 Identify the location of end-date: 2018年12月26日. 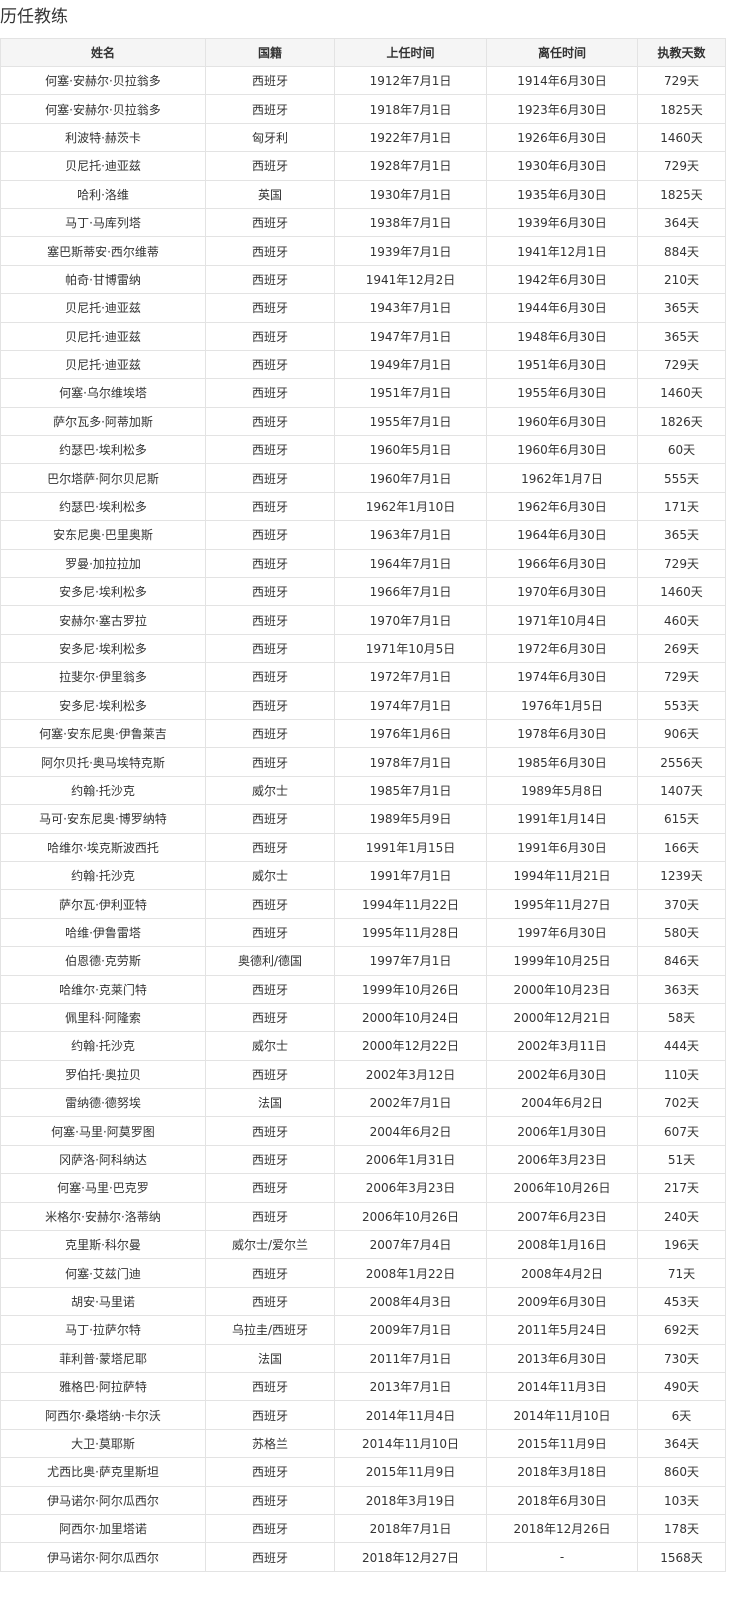
(562, 1528).